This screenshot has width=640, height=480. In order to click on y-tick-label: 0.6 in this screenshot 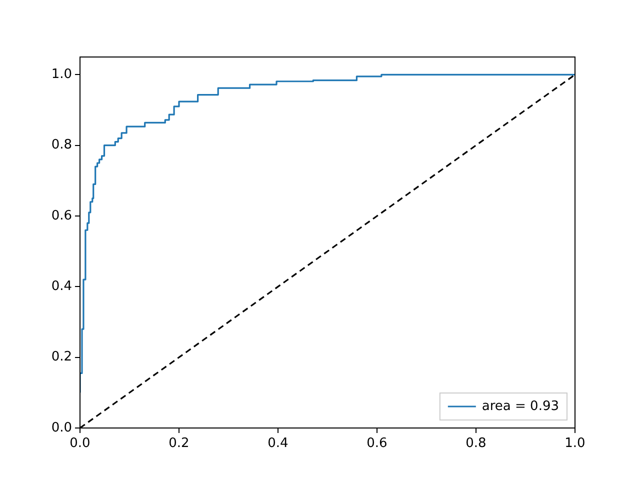, I will do `click(61, 216)`.